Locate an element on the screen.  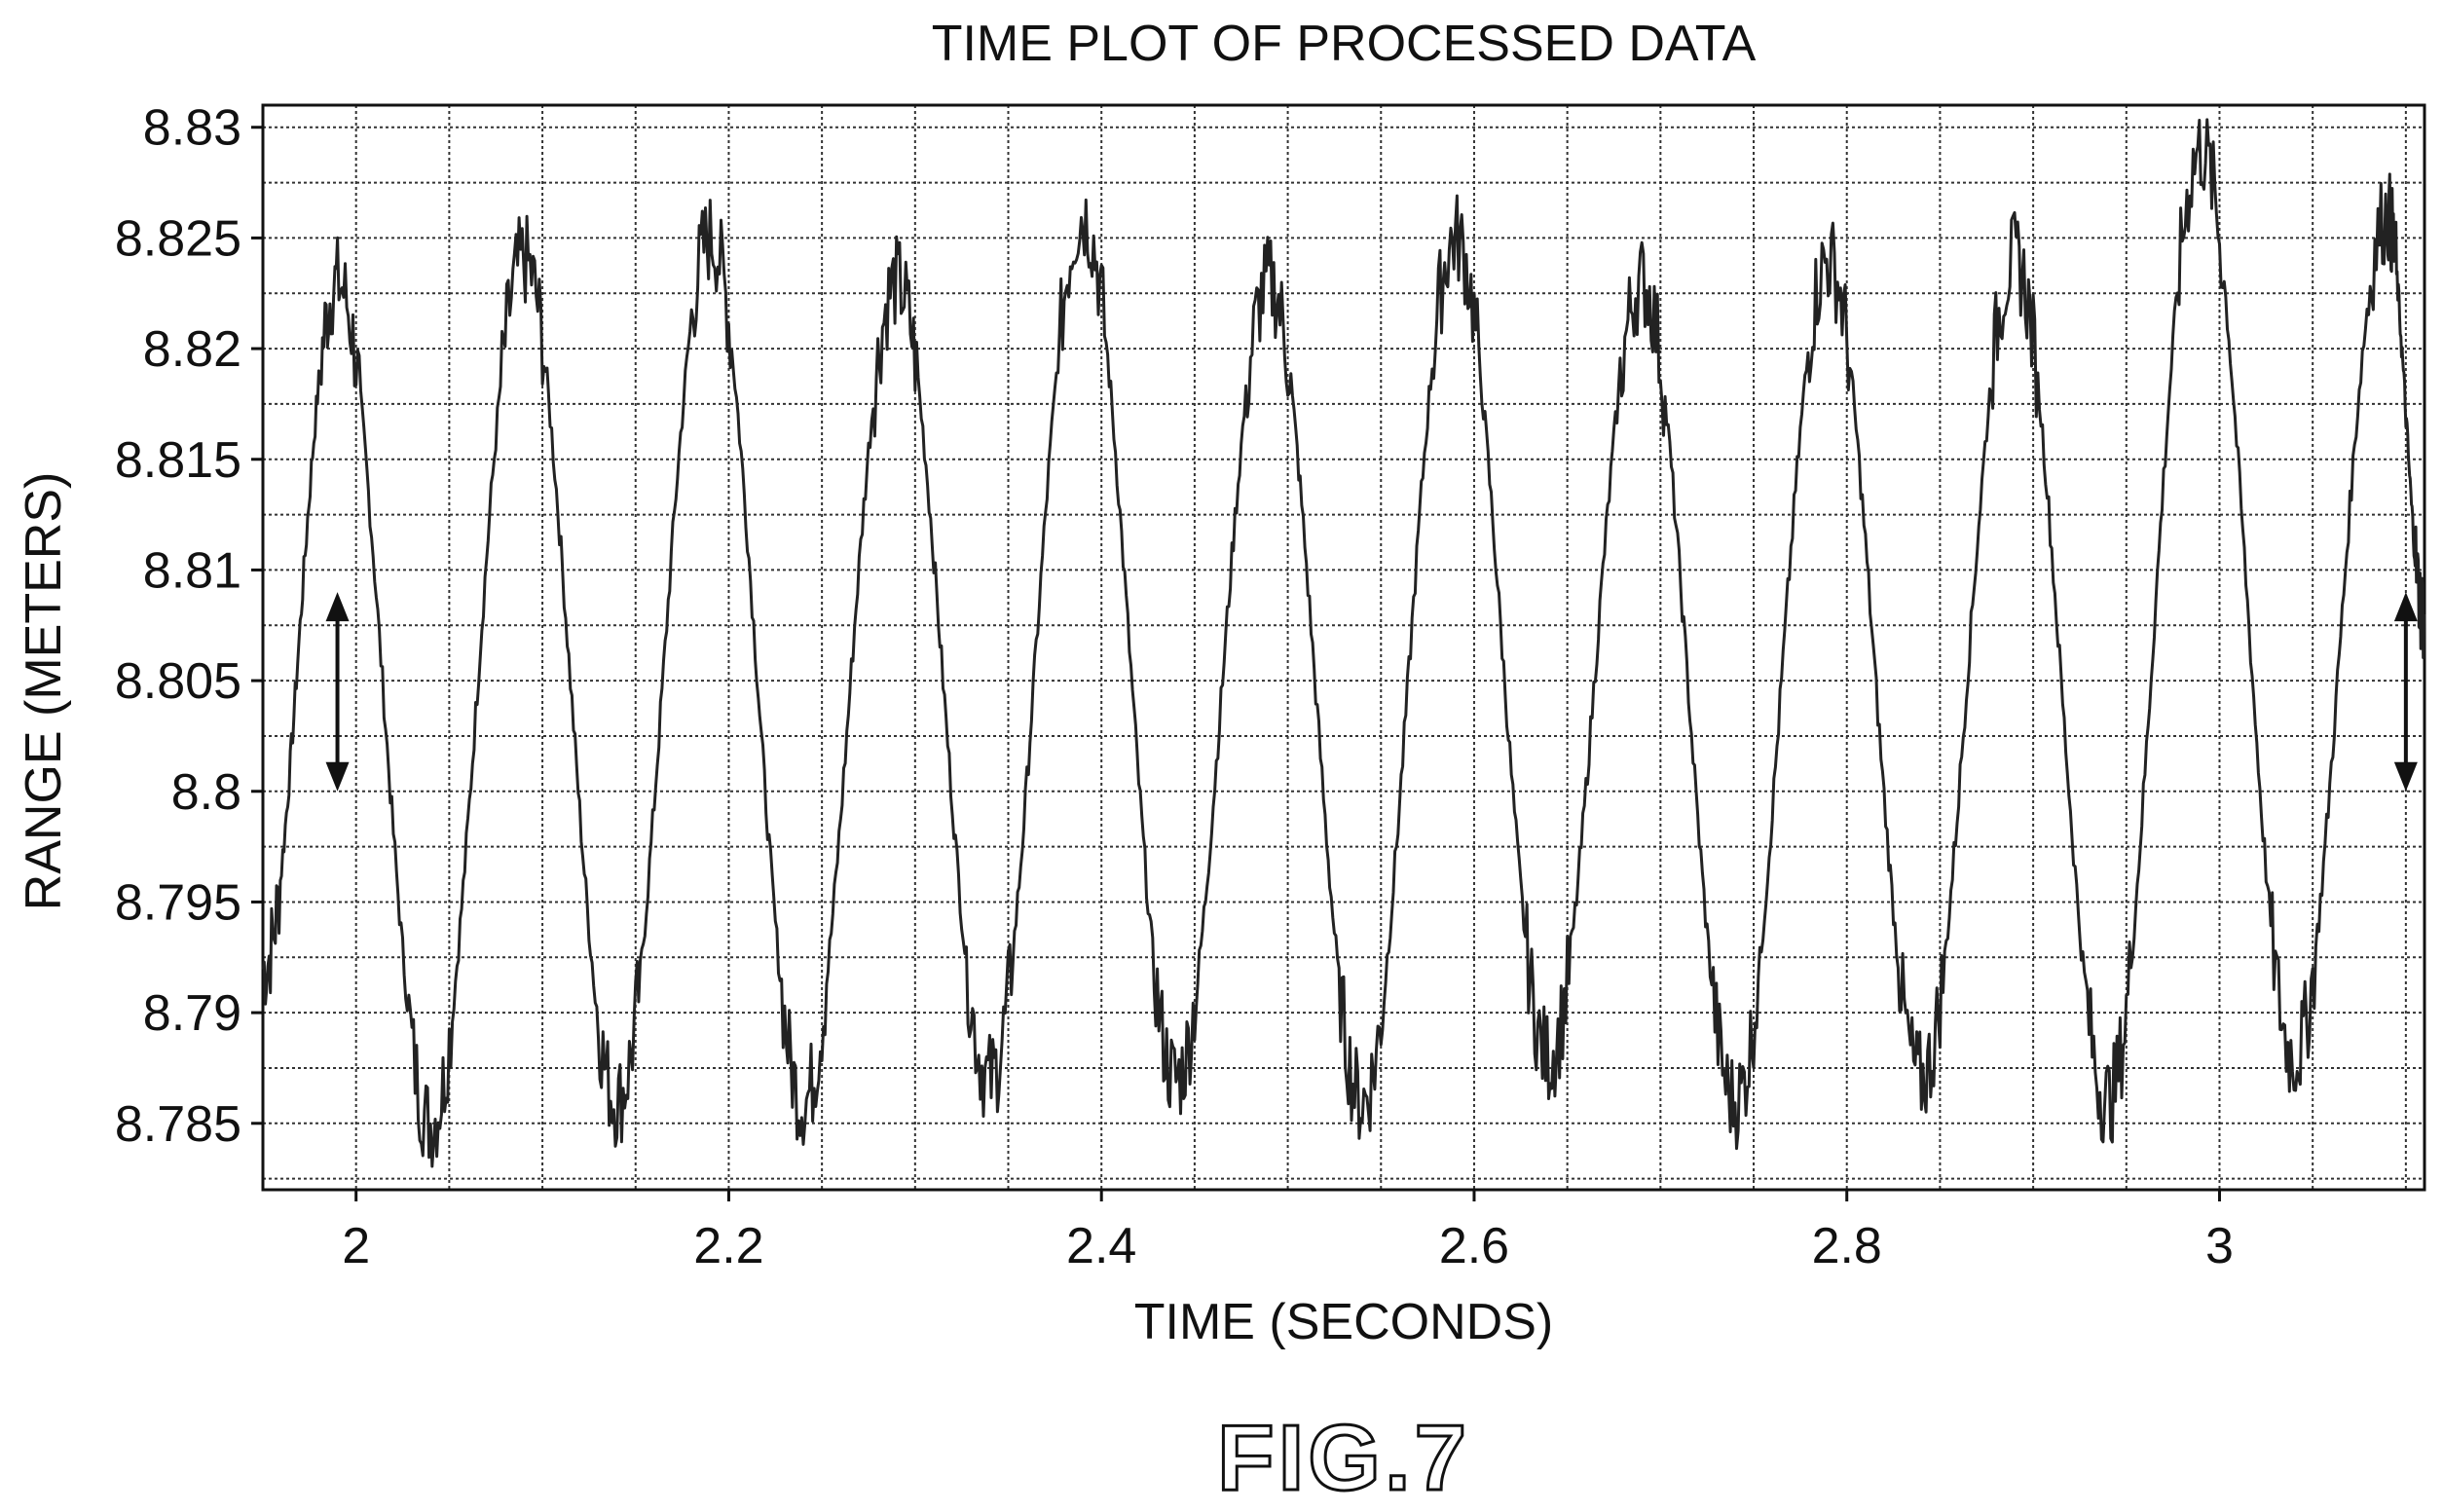
y-tick-label: 8.81 is located at coordinates (192, 570).